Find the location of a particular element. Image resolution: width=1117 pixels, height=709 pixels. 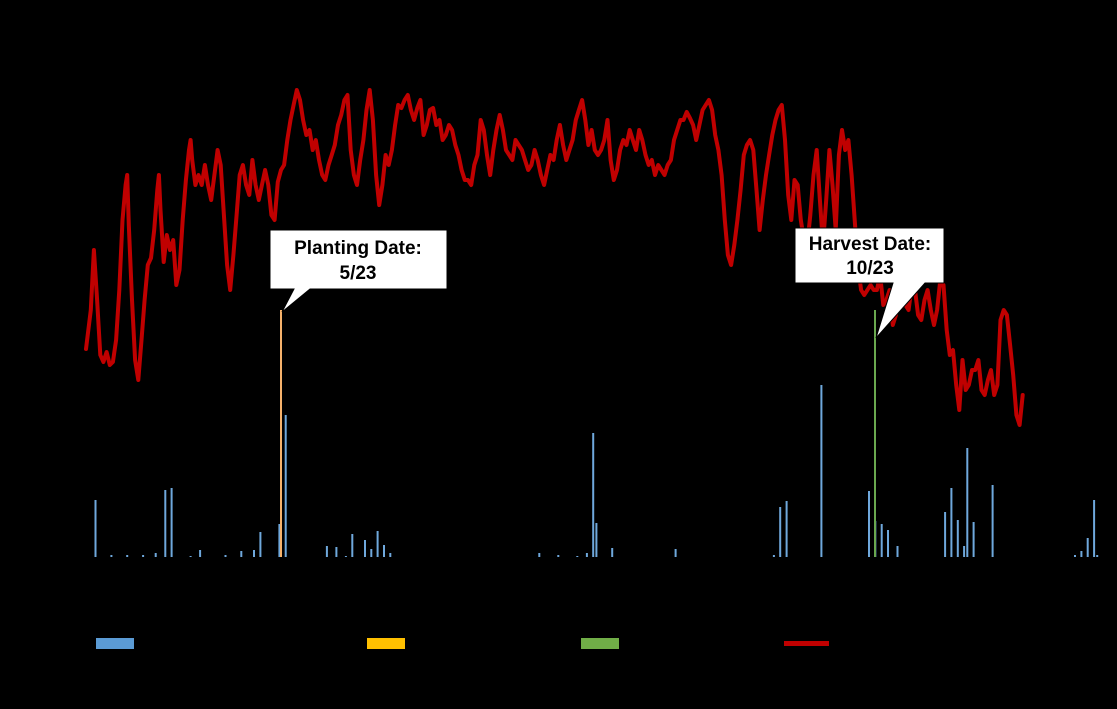

harvest-callout-label: Harvest Date: is located at coordinates (870, 244).